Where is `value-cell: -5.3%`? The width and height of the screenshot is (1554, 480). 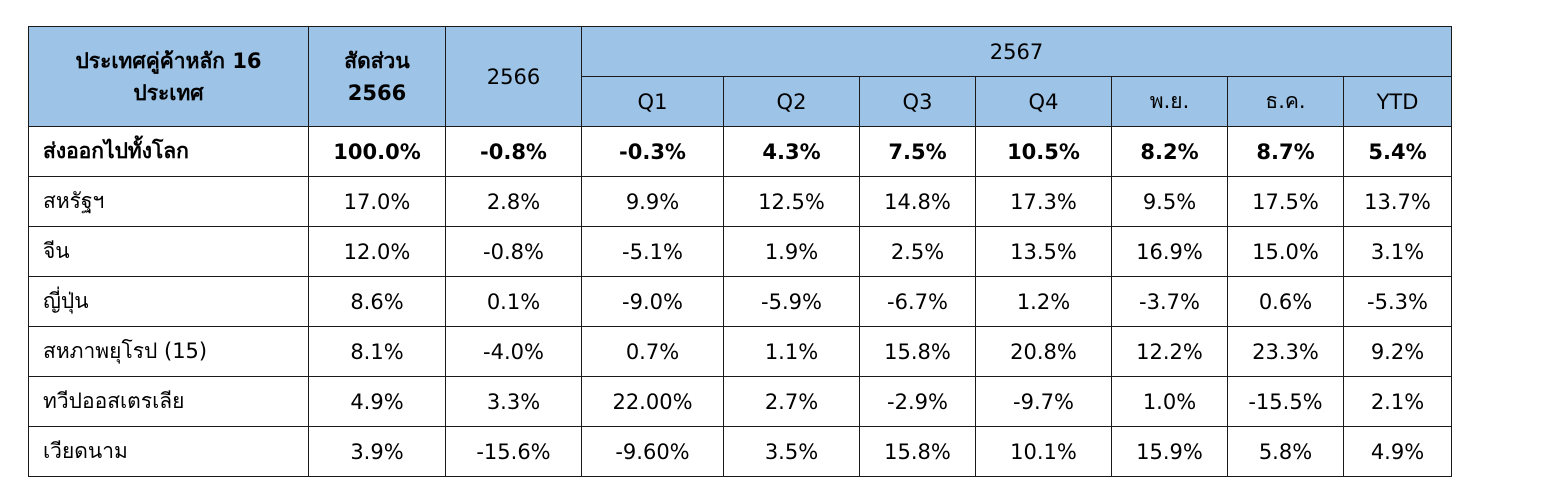
value-cell: -5.3% is located at coordinates (1397, 301).